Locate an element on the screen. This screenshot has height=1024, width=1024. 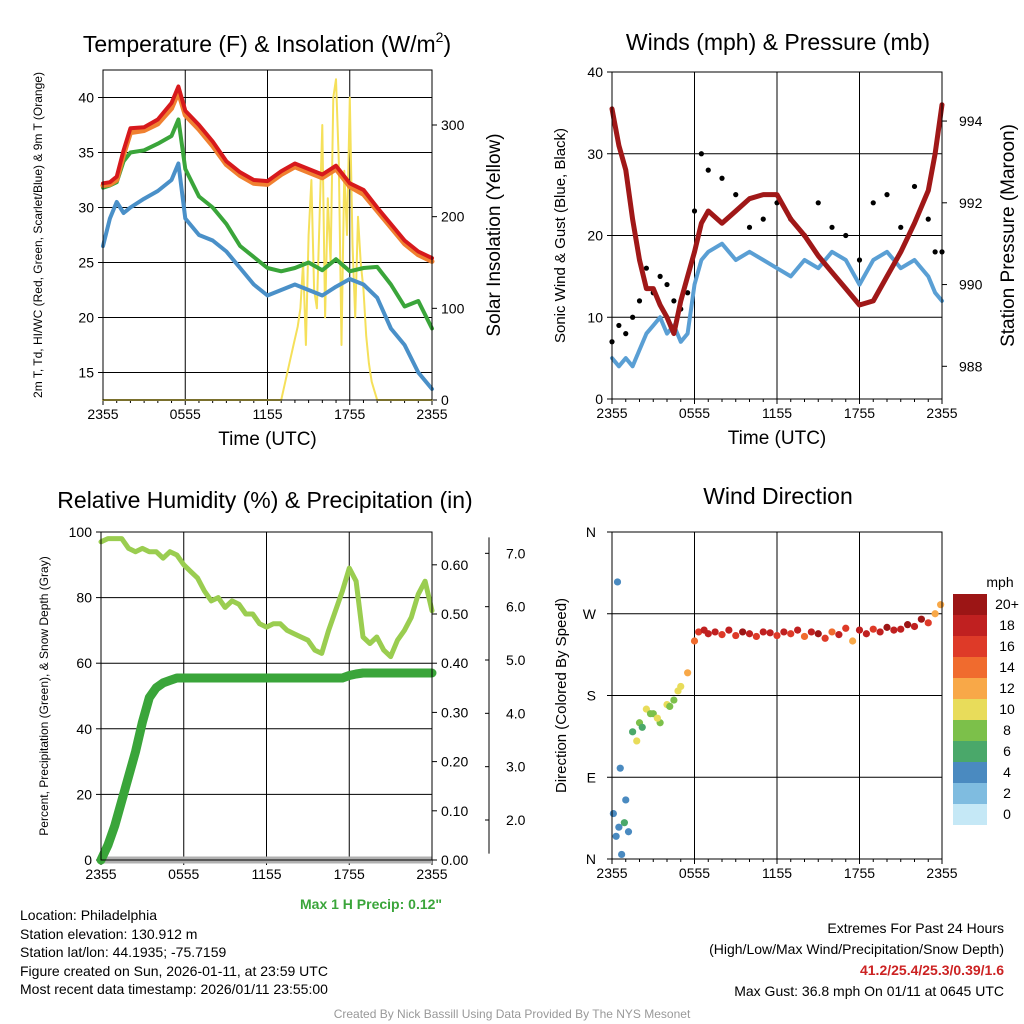
series-wind-chill is located at coordinates (267, 224).